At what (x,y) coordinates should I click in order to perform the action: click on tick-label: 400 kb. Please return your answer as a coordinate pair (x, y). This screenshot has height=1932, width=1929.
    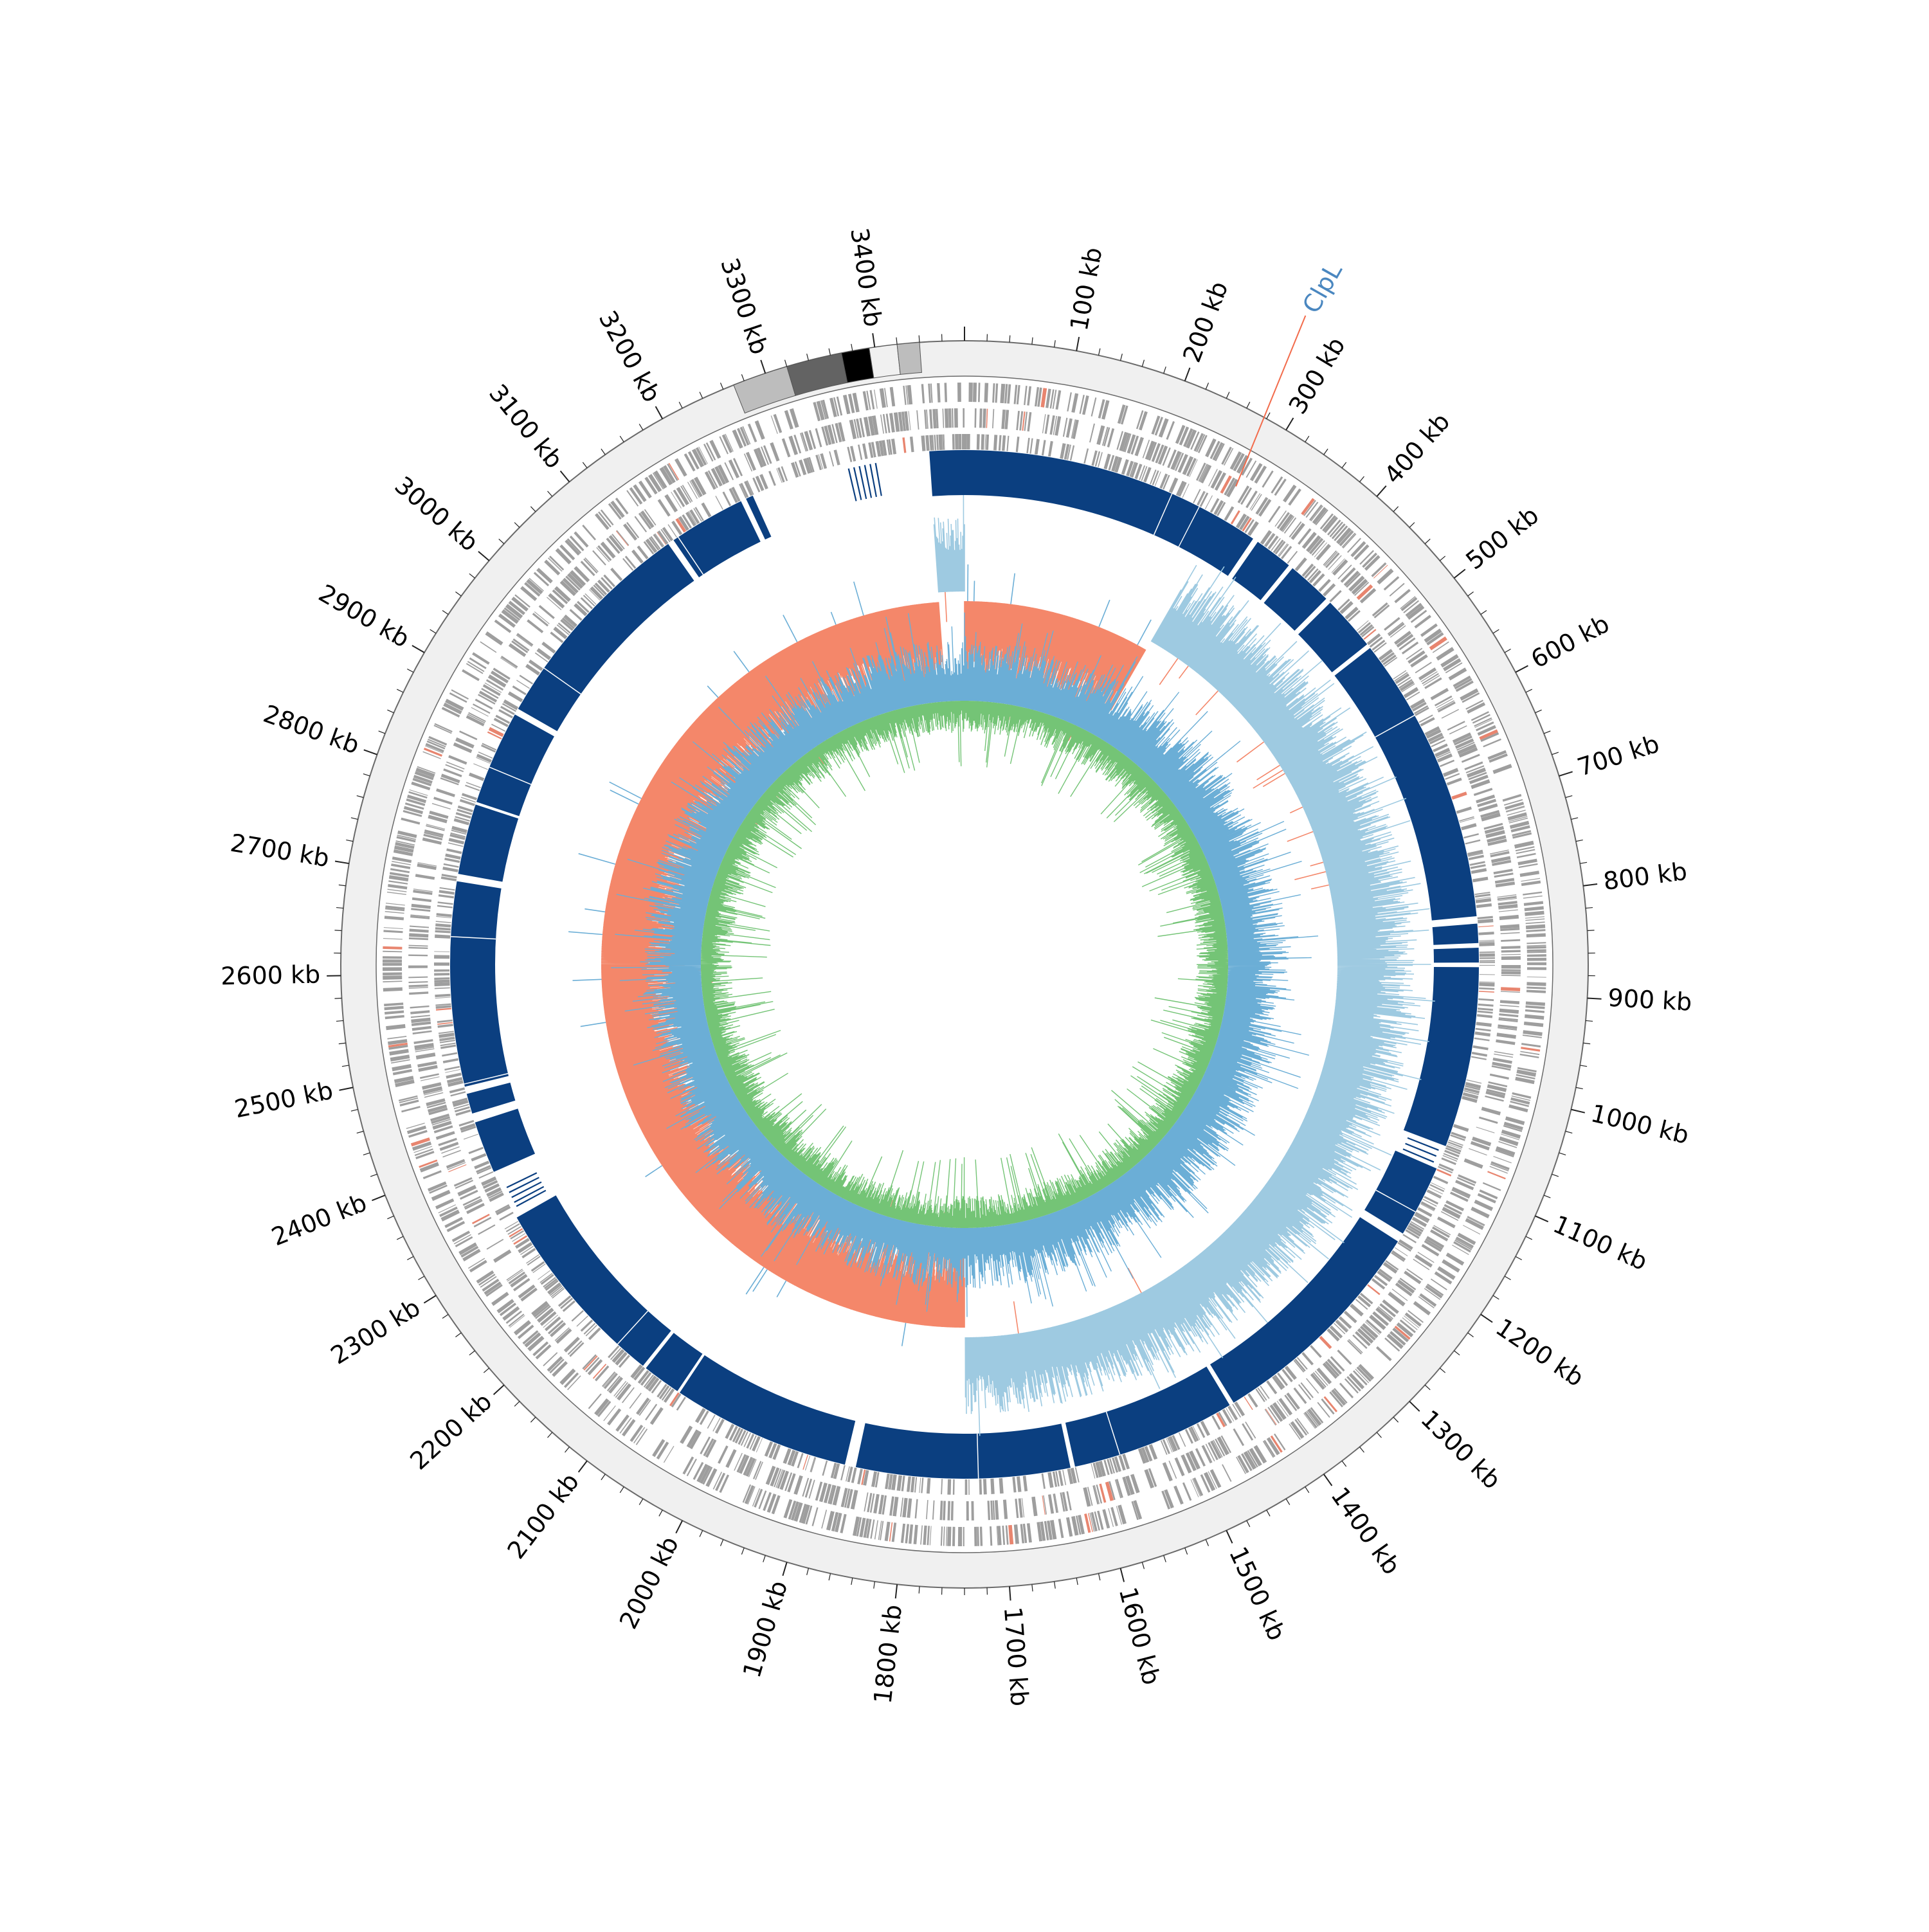
    Looking at the image, I should click on (1417, 448).